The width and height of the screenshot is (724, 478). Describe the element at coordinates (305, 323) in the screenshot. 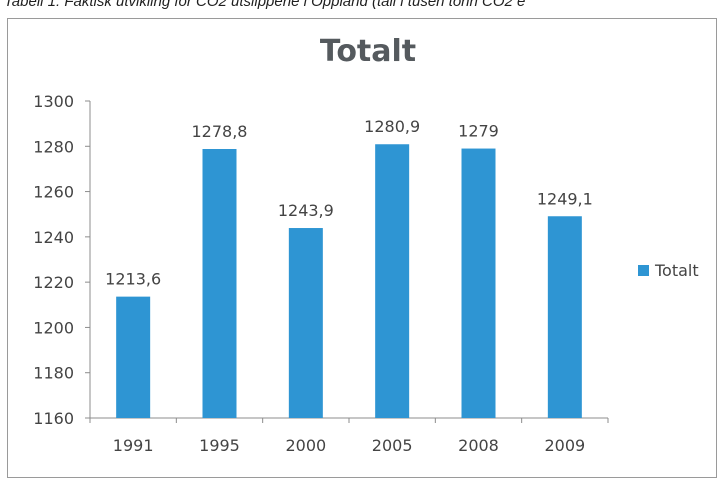

I see `bar-2000` at that location.